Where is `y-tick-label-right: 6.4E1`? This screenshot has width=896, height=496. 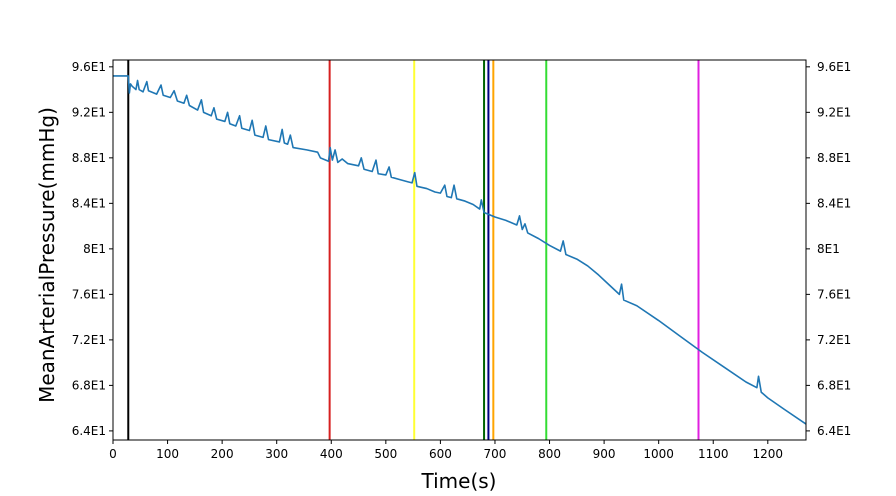 y-tick-label-right: 6.4E1 is located at coordinates (834, 431).